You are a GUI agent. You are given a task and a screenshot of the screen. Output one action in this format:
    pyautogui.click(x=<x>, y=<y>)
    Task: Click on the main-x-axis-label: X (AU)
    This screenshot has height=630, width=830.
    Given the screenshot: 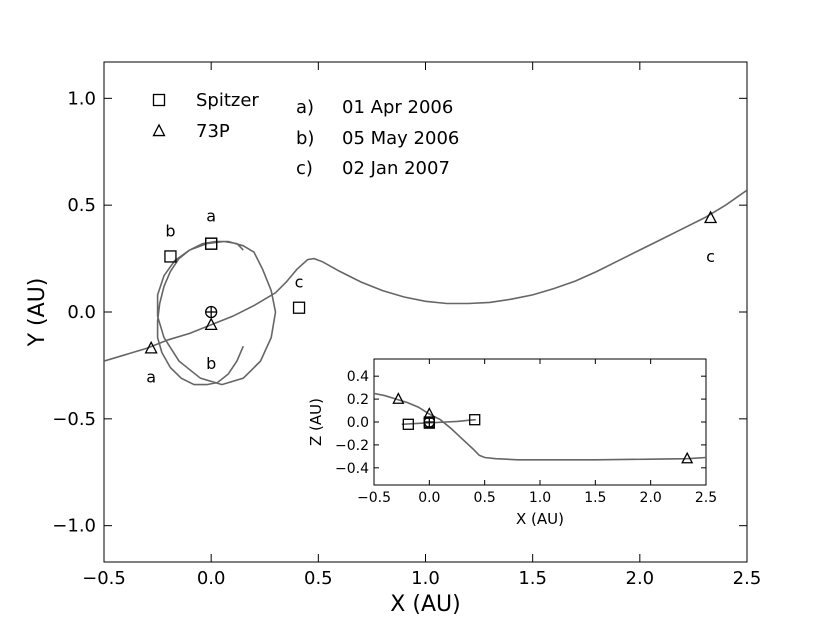 What is the action you would take?
    pyautogui.click(x=425, y=604)
    